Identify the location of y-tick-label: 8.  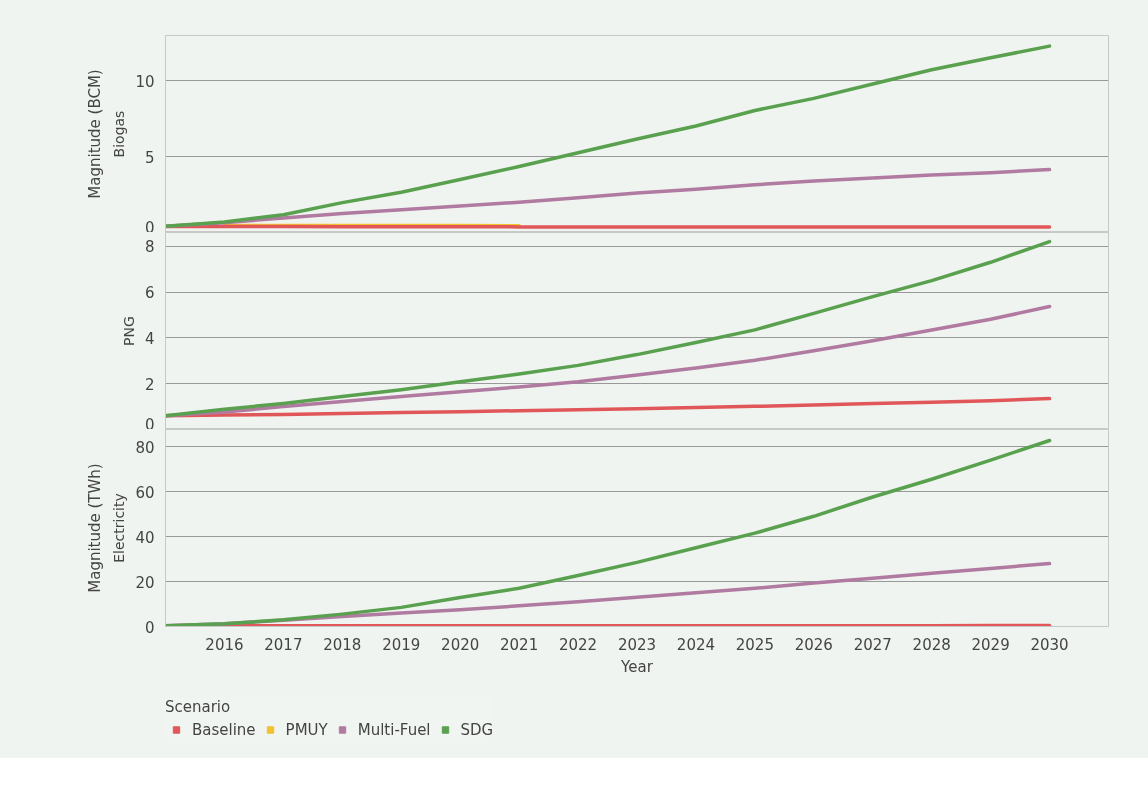
(149, 247).